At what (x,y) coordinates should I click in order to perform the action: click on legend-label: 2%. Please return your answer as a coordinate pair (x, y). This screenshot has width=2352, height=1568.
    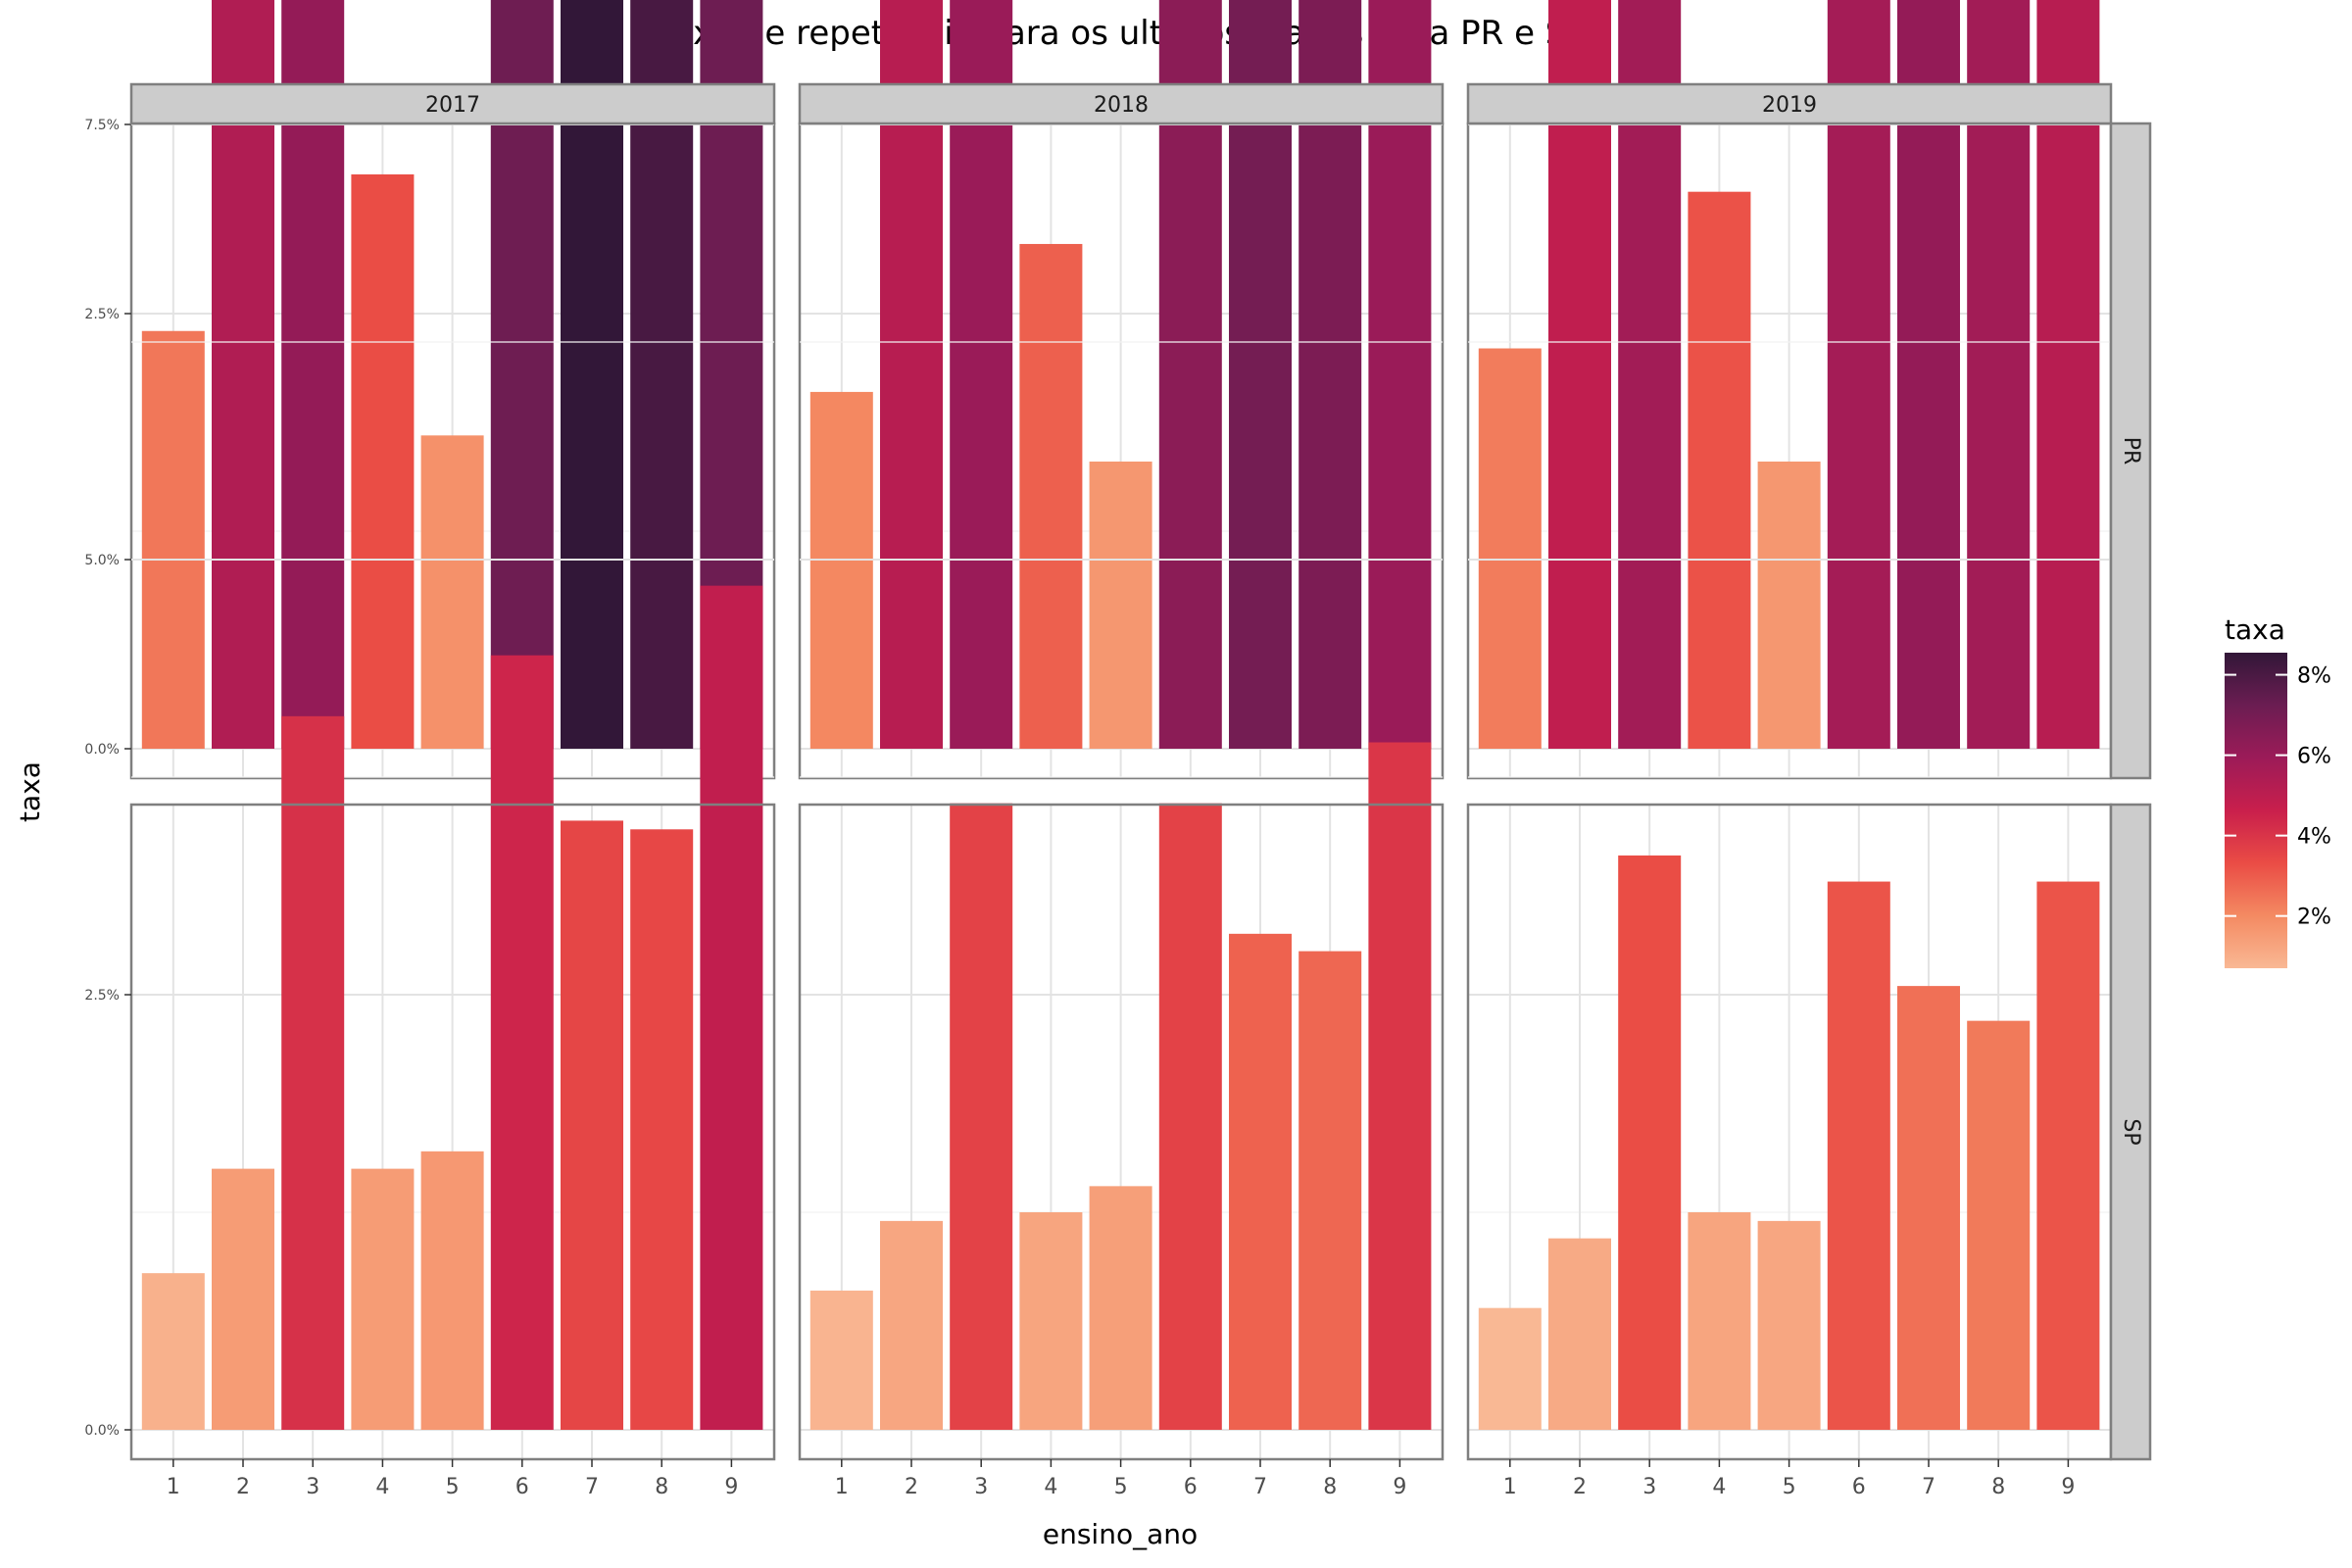
    Looking at the image, I should click on (2314, 918).